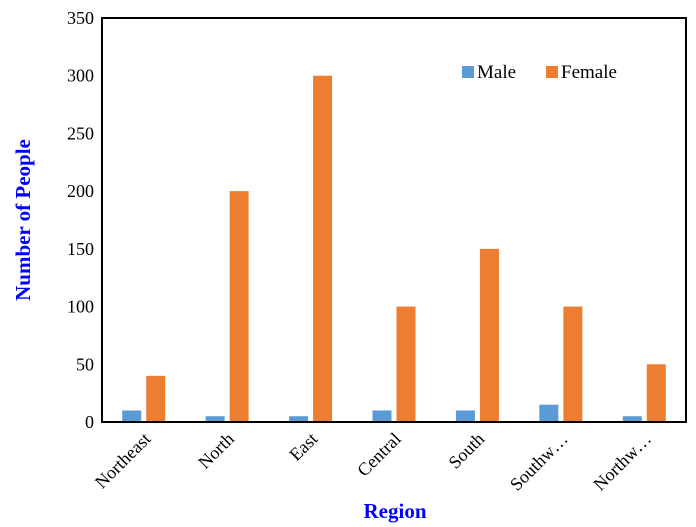  What do you see at coordinates (80, 191) in the screenshot?
I see `y-tick-label: 200` at bounding box center [80, 191].